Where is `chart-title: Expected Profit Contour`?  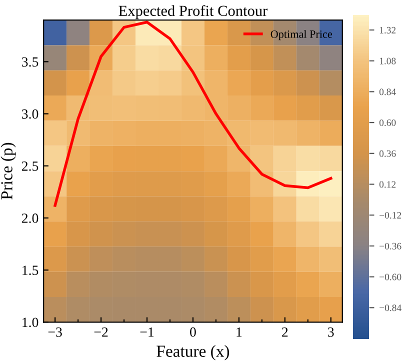
chart-title: Expected Profit Contour is located at coordinates (193, 12).